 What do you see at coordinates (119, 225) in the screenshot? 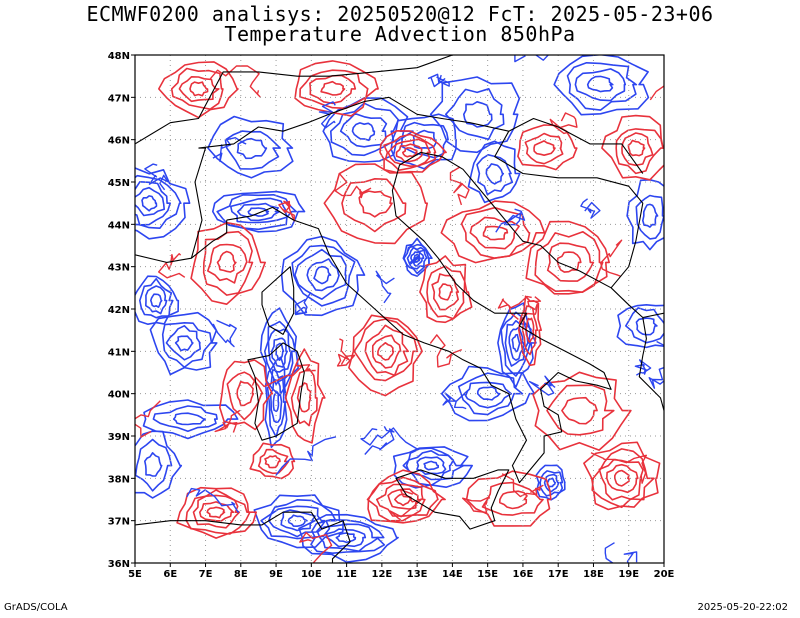
I see `lat-tick-label: 44N` at bounding box center [119, 225].